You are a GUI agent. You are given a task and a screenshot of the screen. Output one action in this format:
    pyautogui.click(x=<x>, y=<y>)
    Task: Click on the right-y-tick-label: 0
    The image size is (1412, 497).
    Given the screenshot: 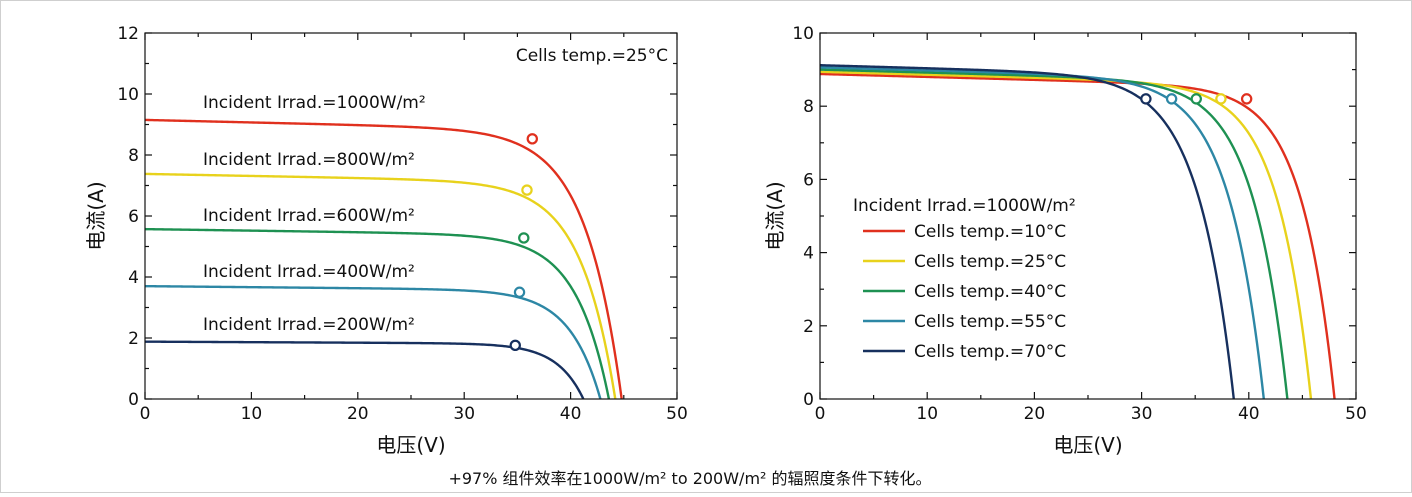 What is the action you would take?
    pyautogui.click(x=808, y=400)
    